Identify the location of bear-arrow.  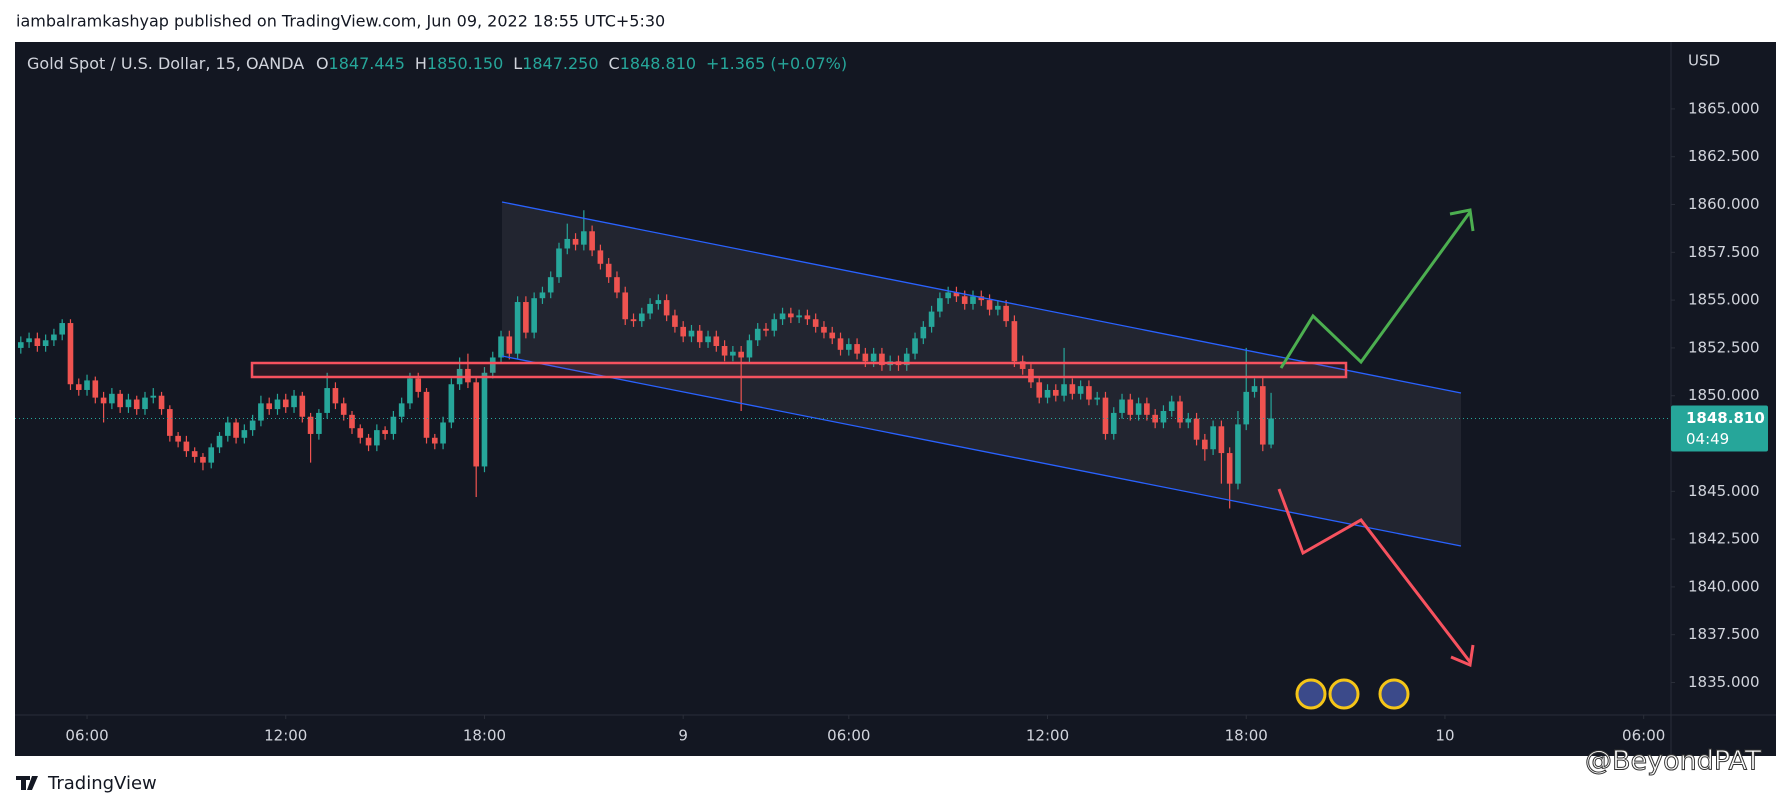
(1374, 575).